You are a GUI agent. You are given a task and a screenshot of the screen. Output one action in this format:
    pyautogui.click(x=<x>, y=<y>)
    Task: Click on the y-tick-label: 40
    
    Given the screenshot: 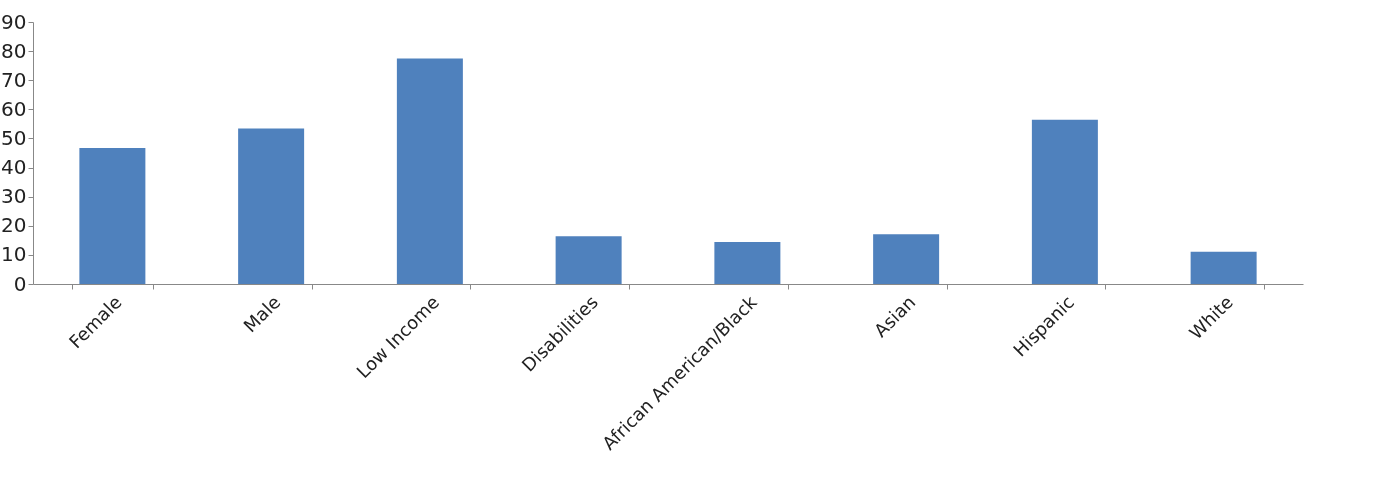 What is the action you would take?
    pyautogui.click(x=14, y=167)
    